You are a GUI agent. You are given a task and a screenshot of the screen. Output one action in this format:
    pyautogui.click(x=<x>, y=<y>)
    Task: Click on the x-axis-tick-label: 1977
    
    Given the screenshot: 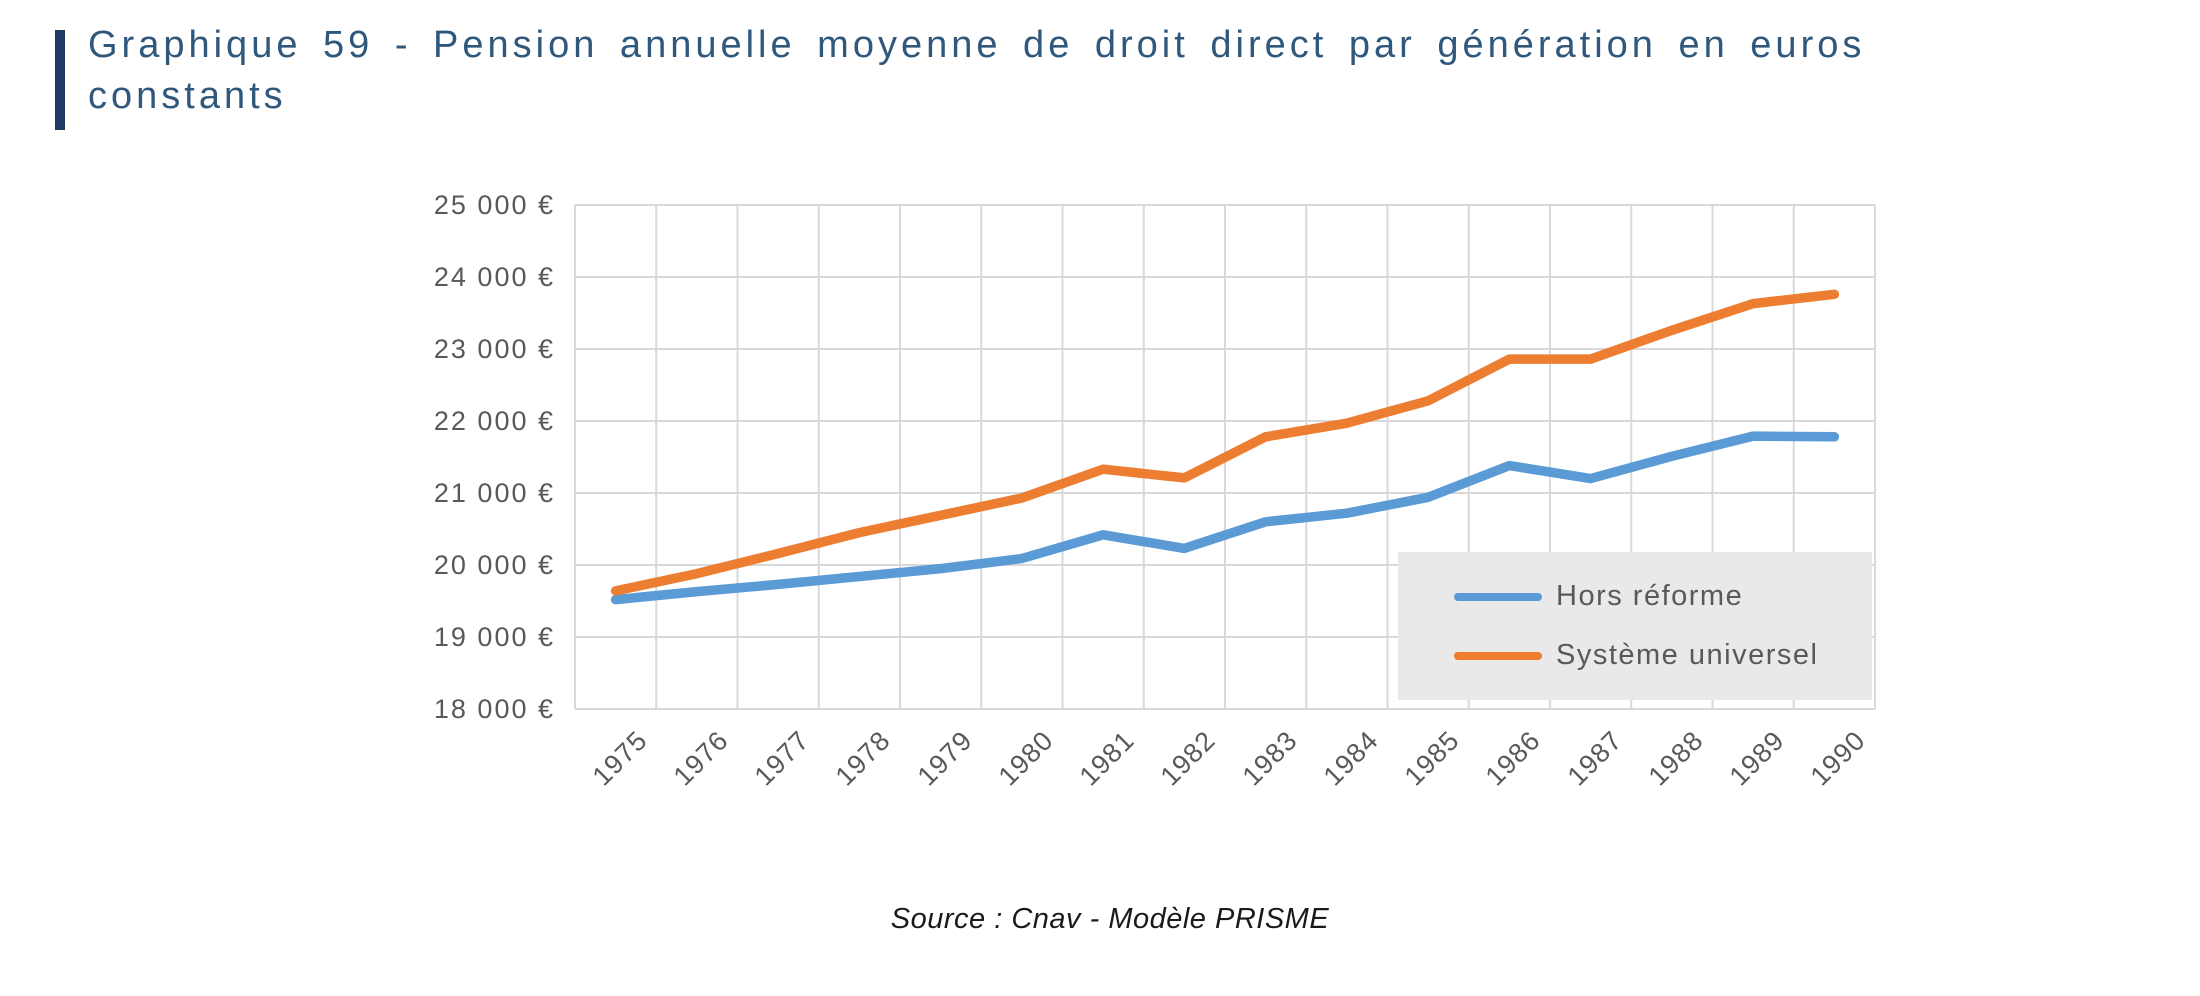 What is the action you would take?
    pyautogui.click(x=782, y=758)
    